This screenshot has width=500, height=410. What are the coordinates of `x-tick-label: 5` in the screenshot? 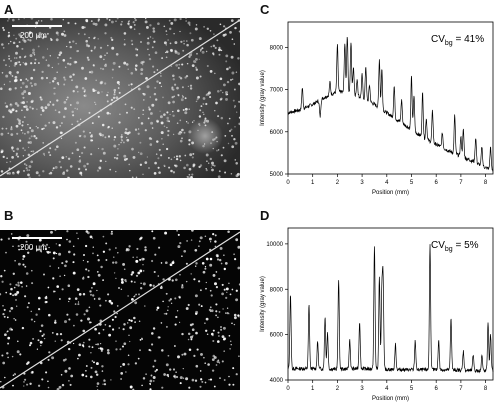 It's located at (412, 389).